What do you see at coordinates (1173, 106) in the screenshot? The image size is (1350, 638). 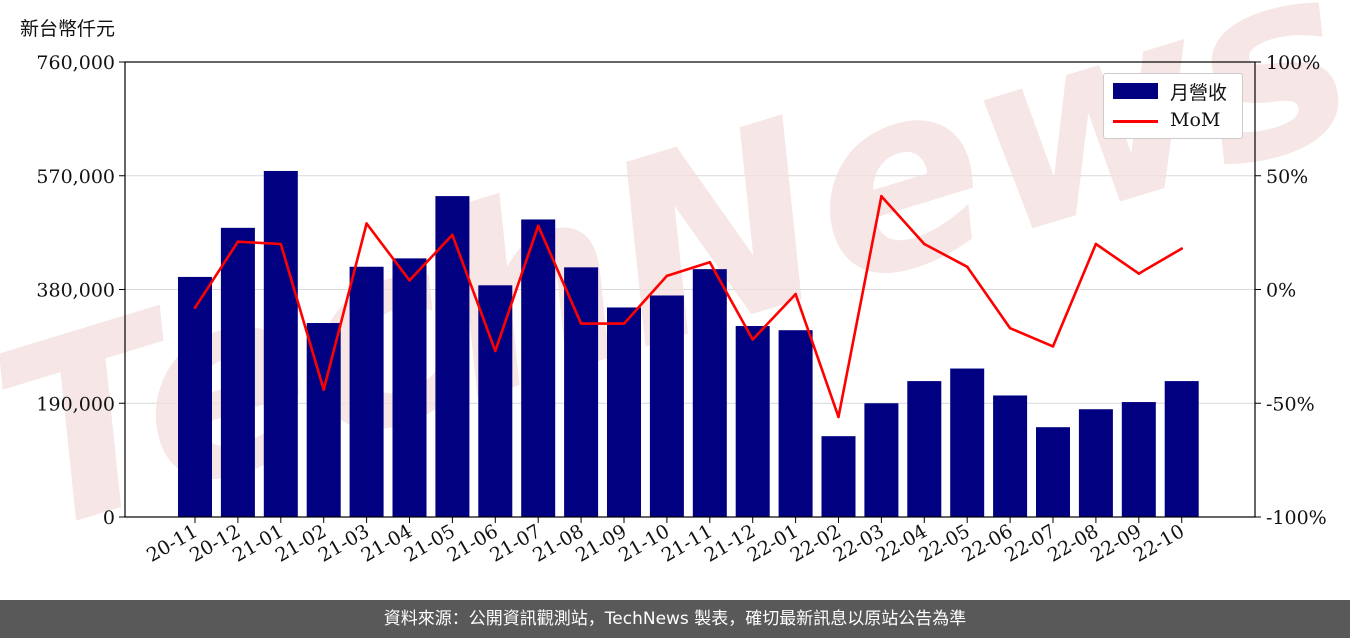 I see `legend: 月營收 MoM` at bounding box center [1173, 106].